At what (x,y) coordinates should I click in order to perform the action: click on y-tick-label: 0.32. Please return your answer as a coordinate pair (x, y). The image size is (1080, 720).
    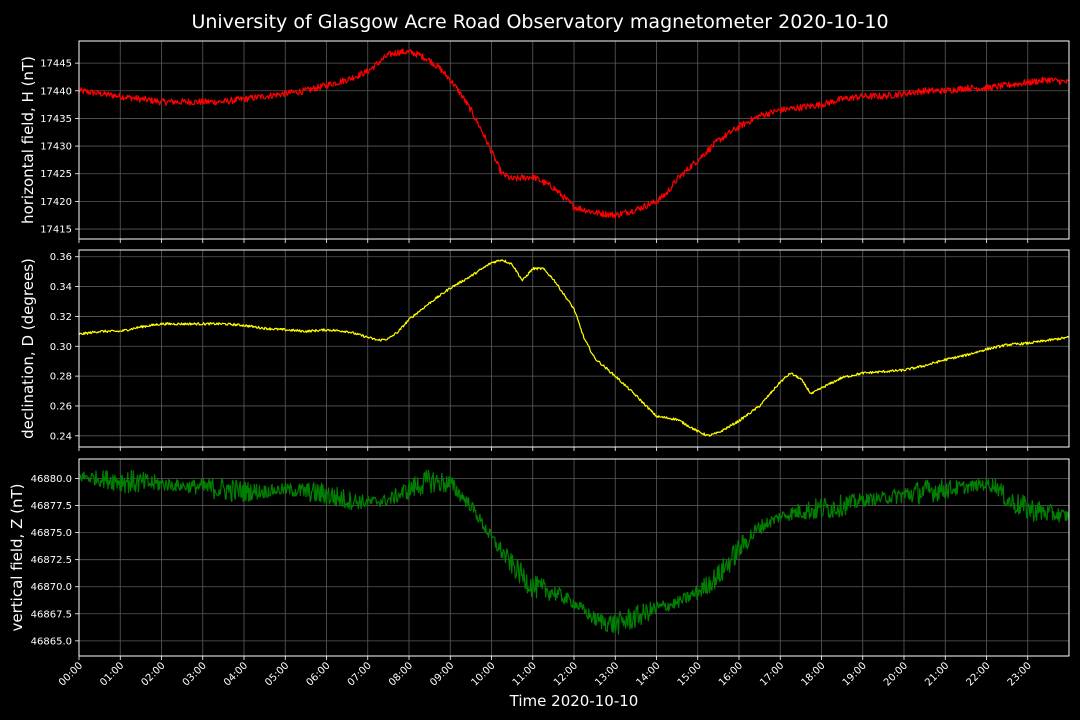
    Looking at the image, I should click on (61, 317).